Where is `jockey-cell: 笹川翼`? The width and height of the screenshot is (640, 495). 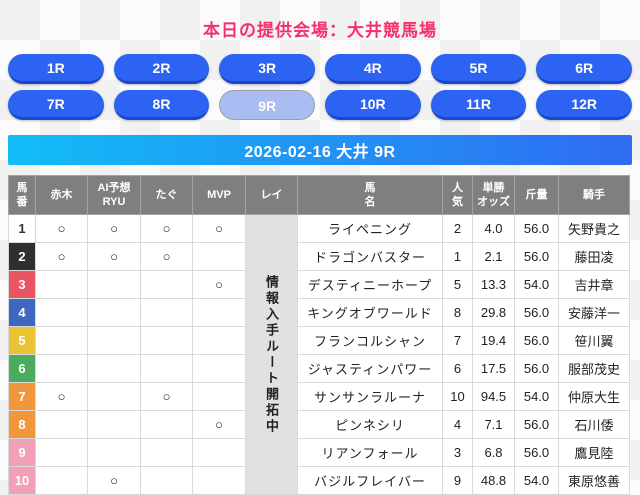 jockey-cell: 笹川翼 is located at coordinates (594, 340).